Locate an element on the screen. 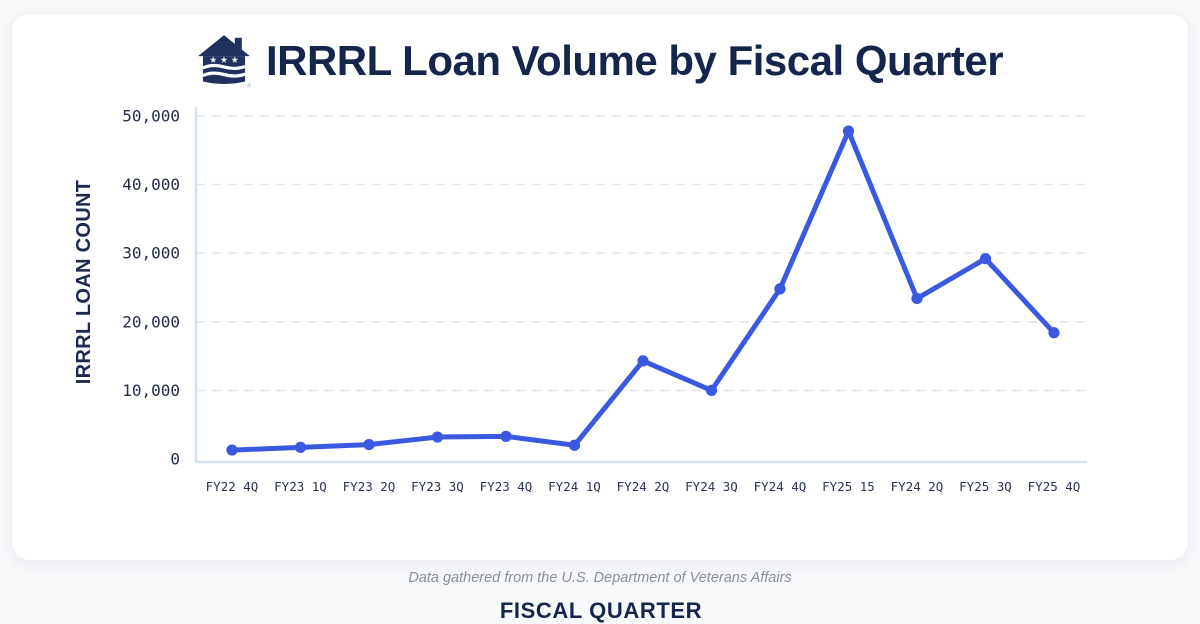 The width and height of the screenshot is (1200, 624). registered-trademark: ® is located at coordinates (249, 85).